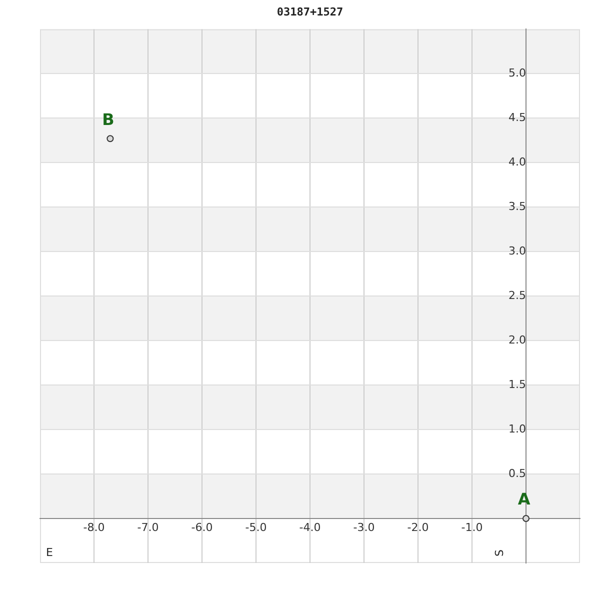 The height and width of the screenshot is (600, 600). I want to click on annotation: A, so click(524, 499).